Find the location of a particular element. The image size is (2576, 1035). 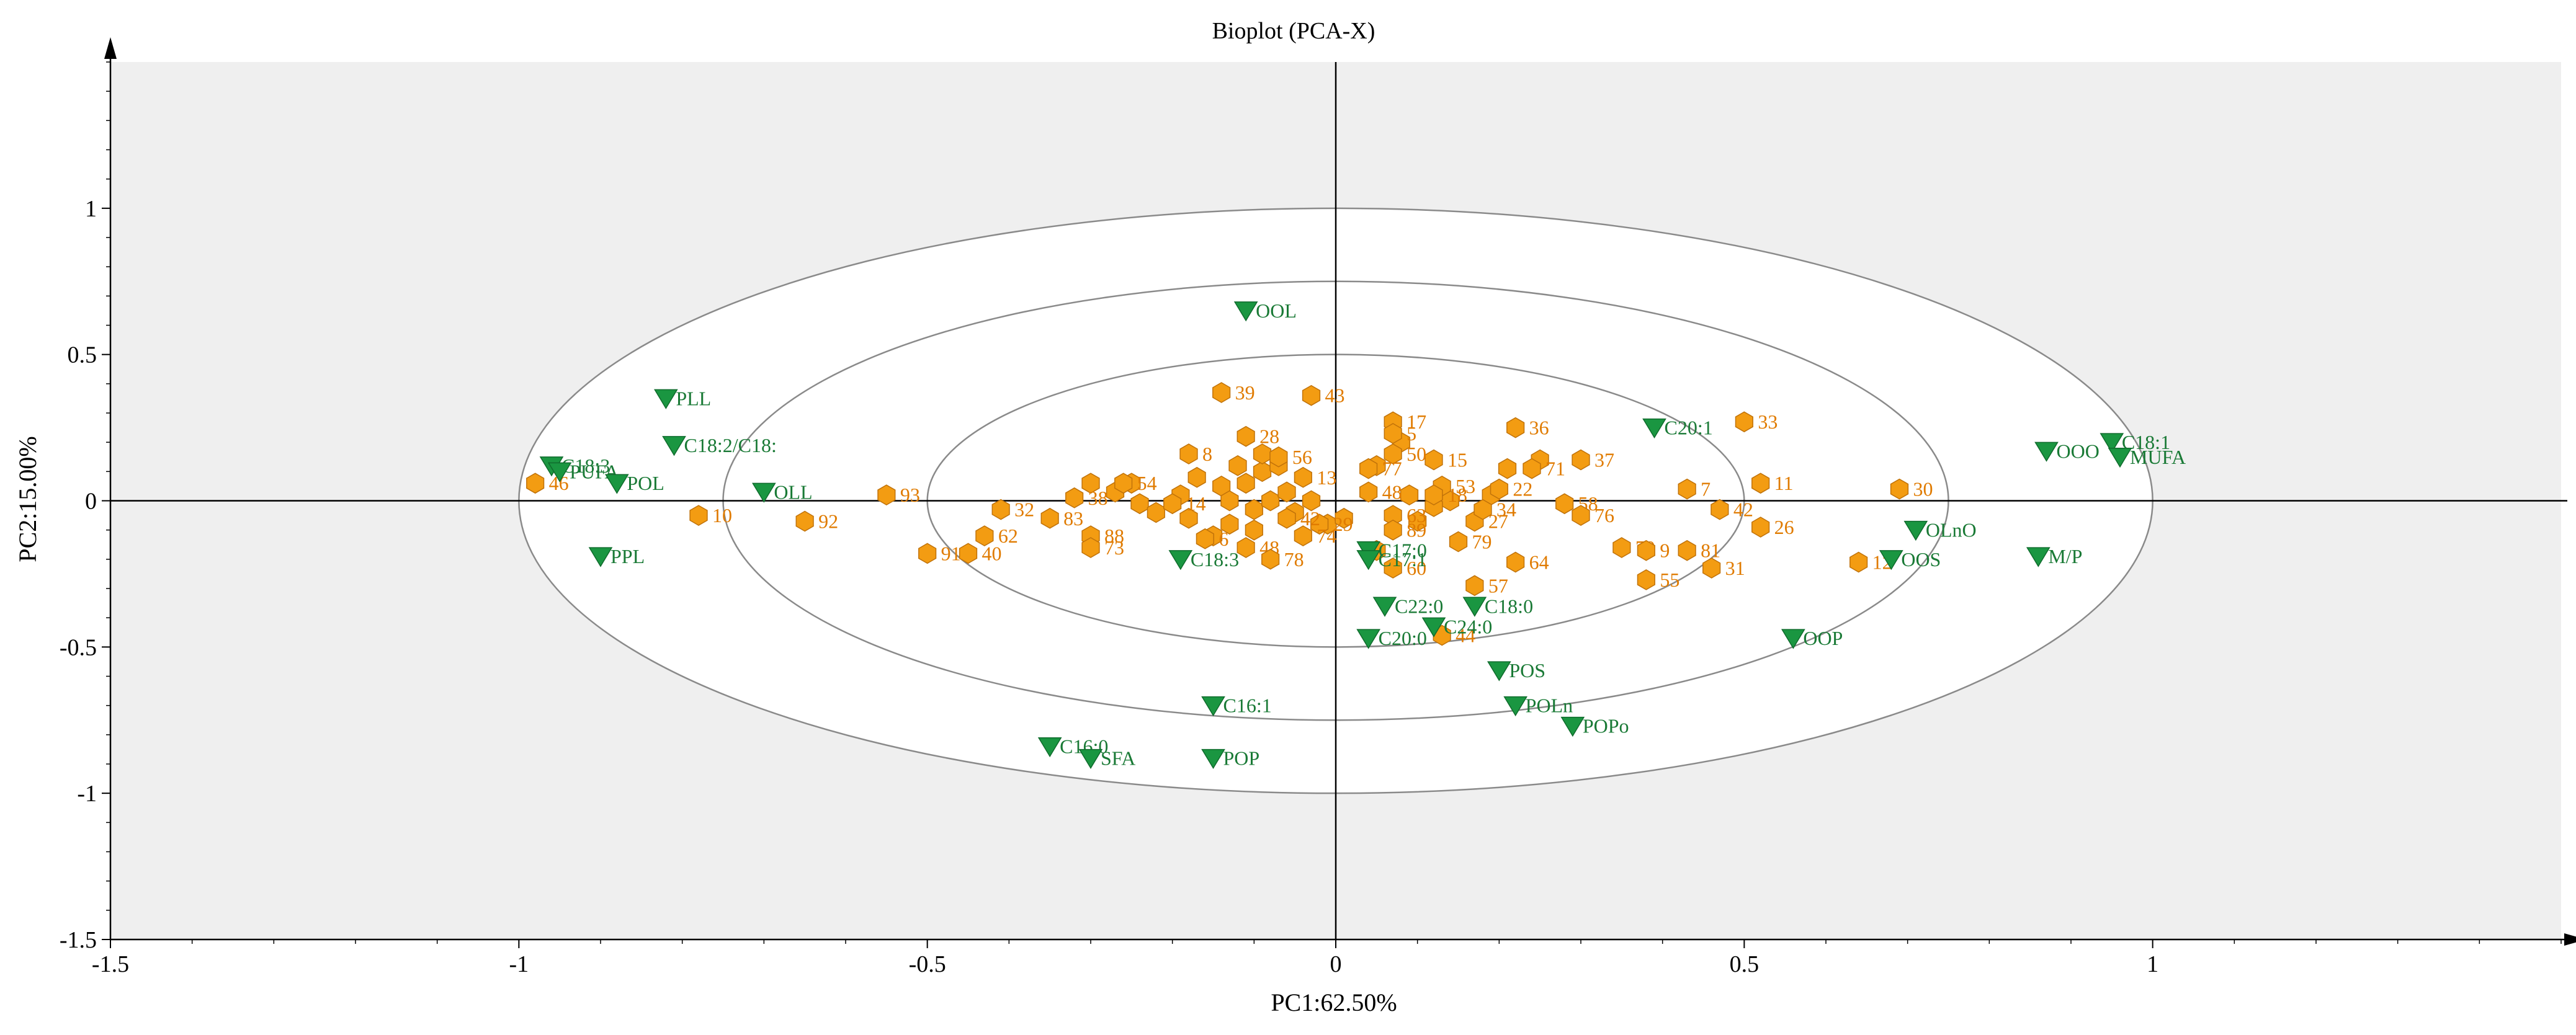

observation-label: 76 is located at coordinates (1604, 515).